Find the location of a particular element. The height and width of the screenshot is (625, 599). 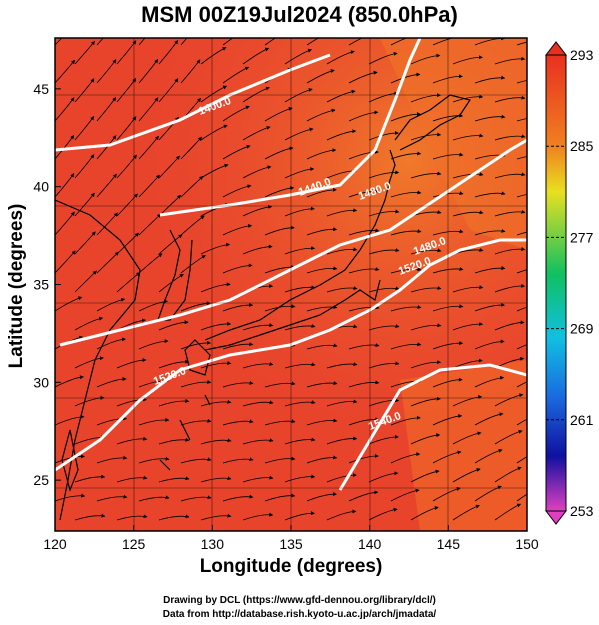

colorbar-tick-label: 269 is located at coordinates (582, 329).